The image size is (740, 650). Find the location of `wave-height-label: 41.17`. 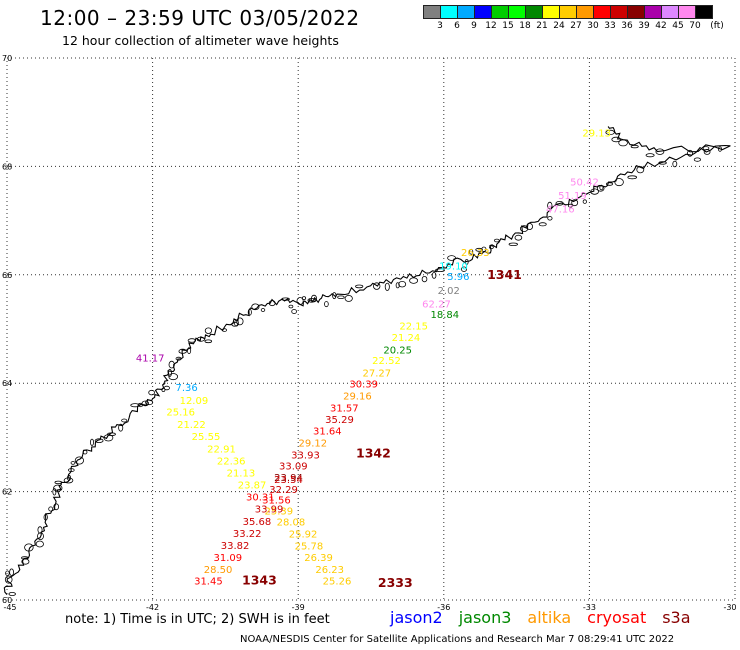

wave-height-label: 41.17 is located at coordinates (150, 359).